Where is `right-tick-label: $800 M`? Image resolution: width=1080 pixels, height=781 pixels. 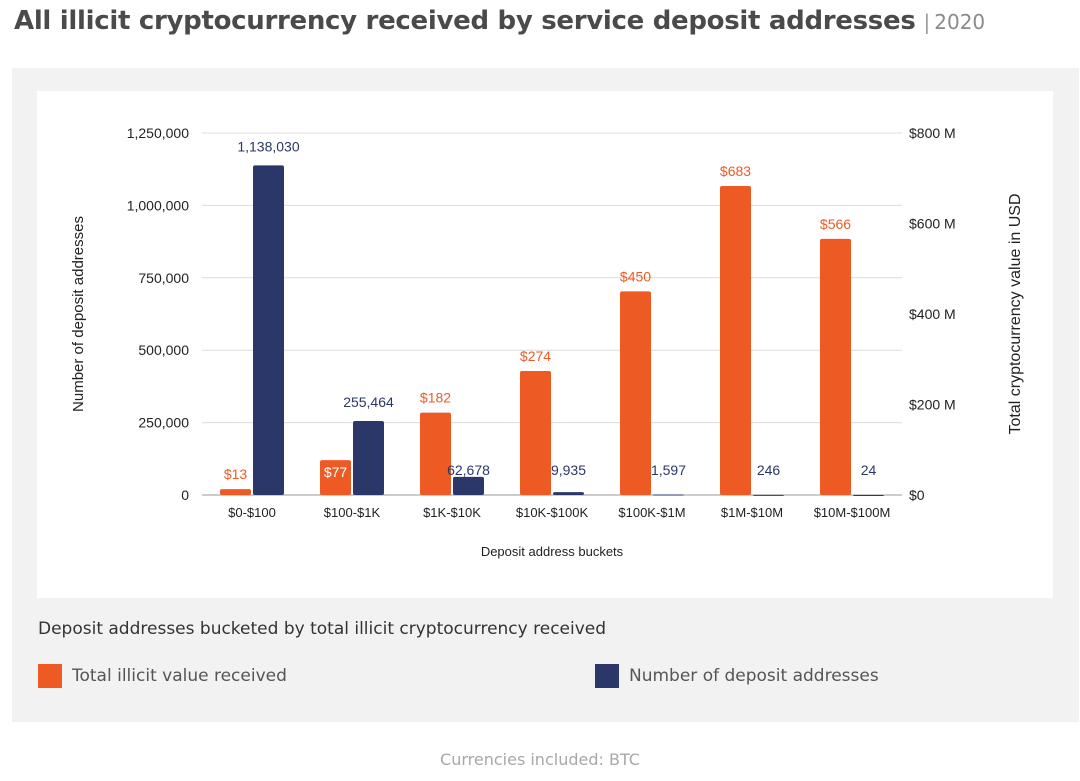 right-tick-label: $800 M is located at coordinates (932, 133).